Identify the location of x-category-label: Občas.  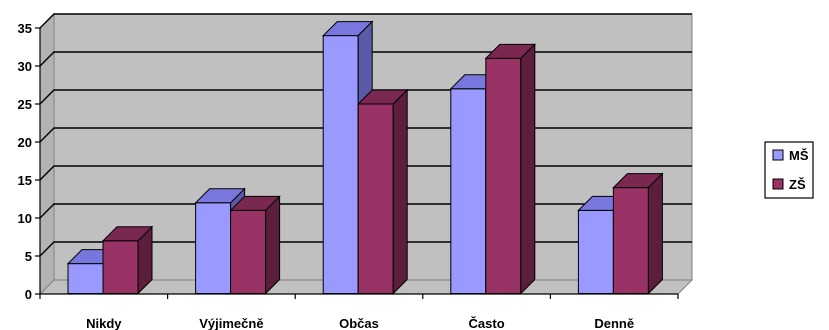
(359, 323).